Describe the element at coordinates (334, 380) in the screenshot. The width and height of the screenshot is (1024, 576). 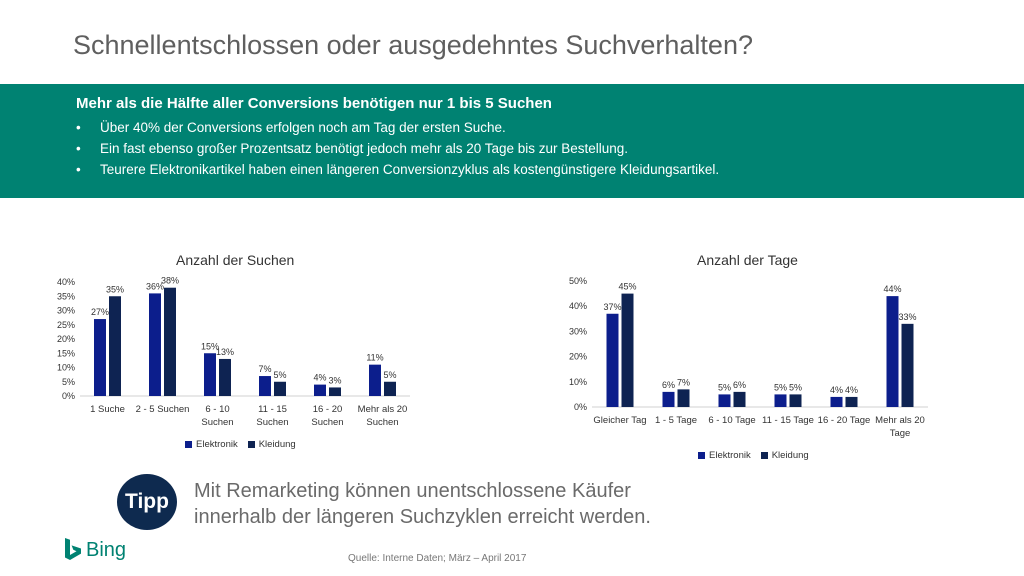
I see `data-label: 3%` at that location.